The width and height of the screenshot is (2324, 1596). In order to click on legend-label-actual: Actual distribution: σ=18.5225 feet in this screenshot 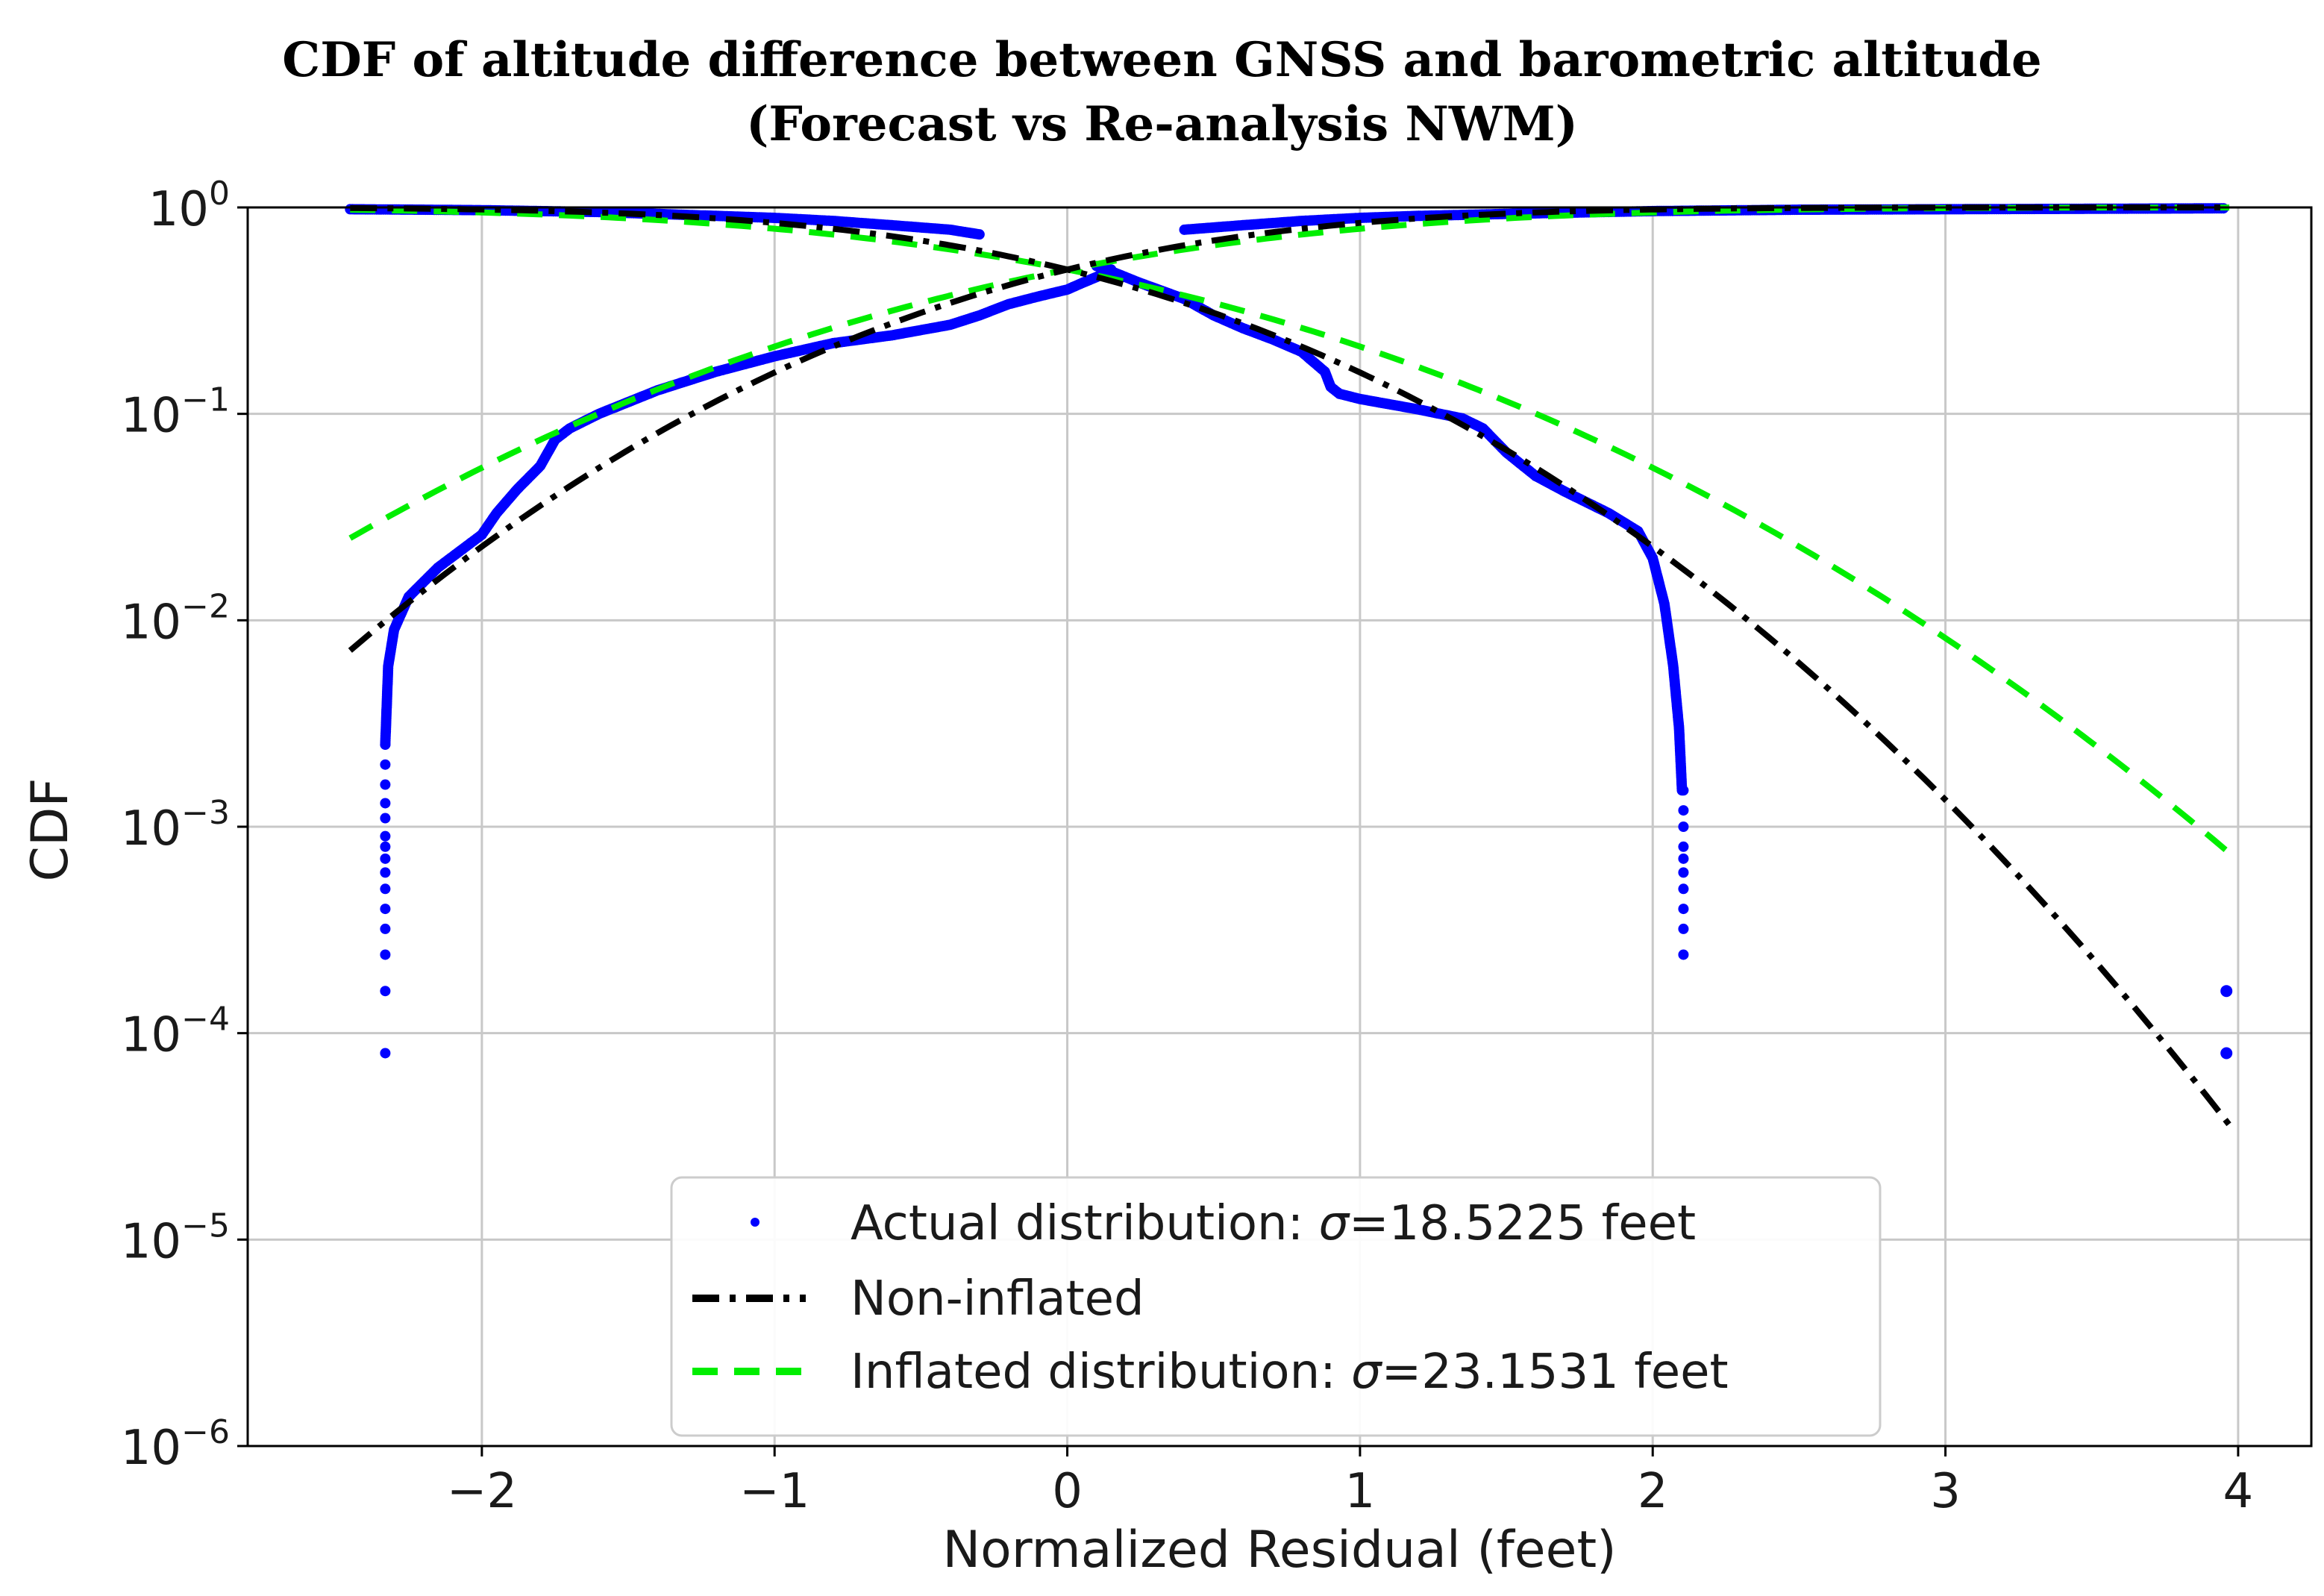, I will do `click(1273, 1223)`.